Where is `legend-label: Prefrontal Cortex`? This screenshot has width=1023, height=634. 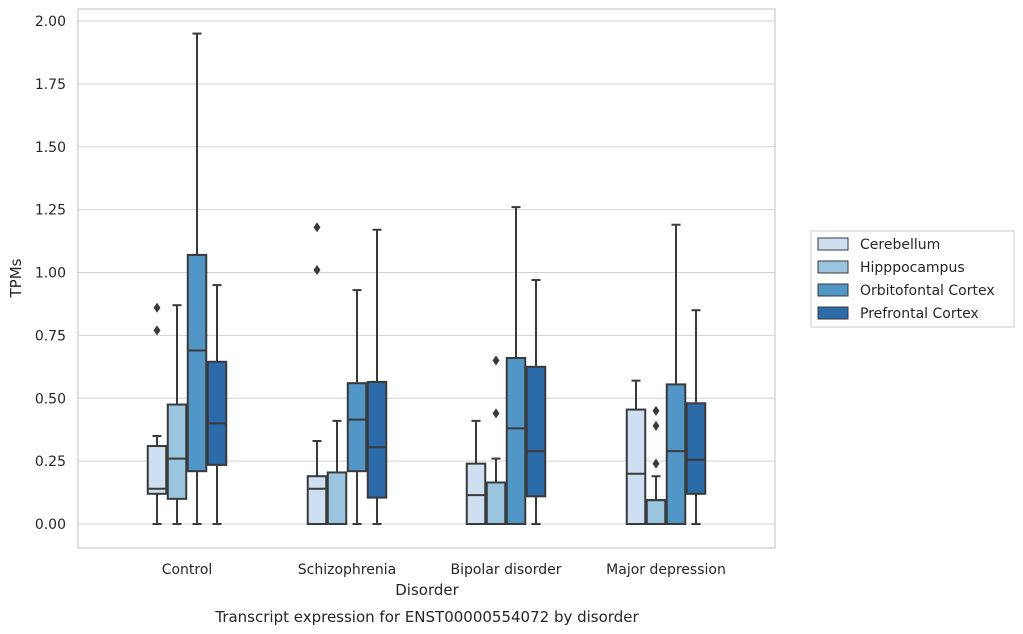
legend-label: Prefrontal Cortex is located at coordinates (919, 314).